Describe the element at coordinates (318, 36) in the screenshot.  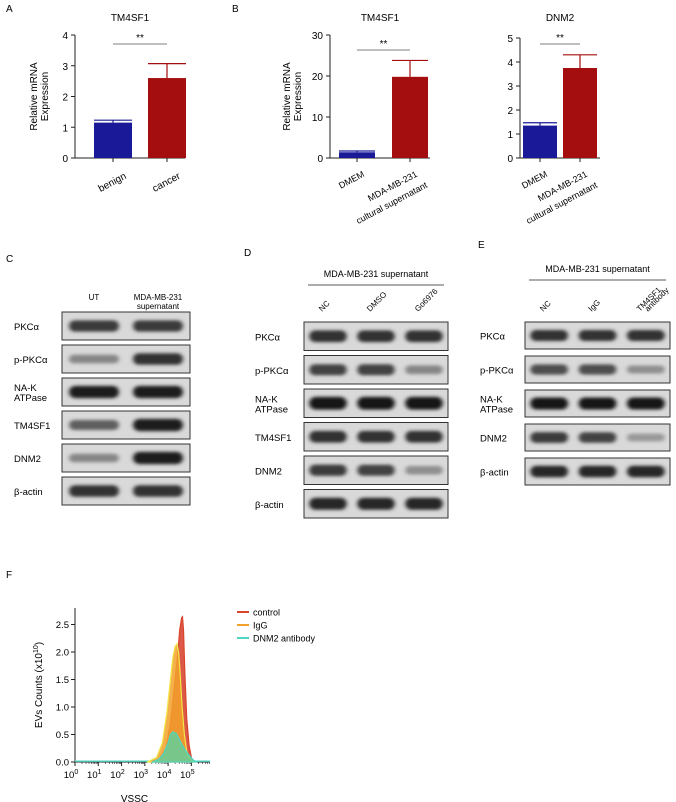
I see `y-tick-label: 30` at that location.